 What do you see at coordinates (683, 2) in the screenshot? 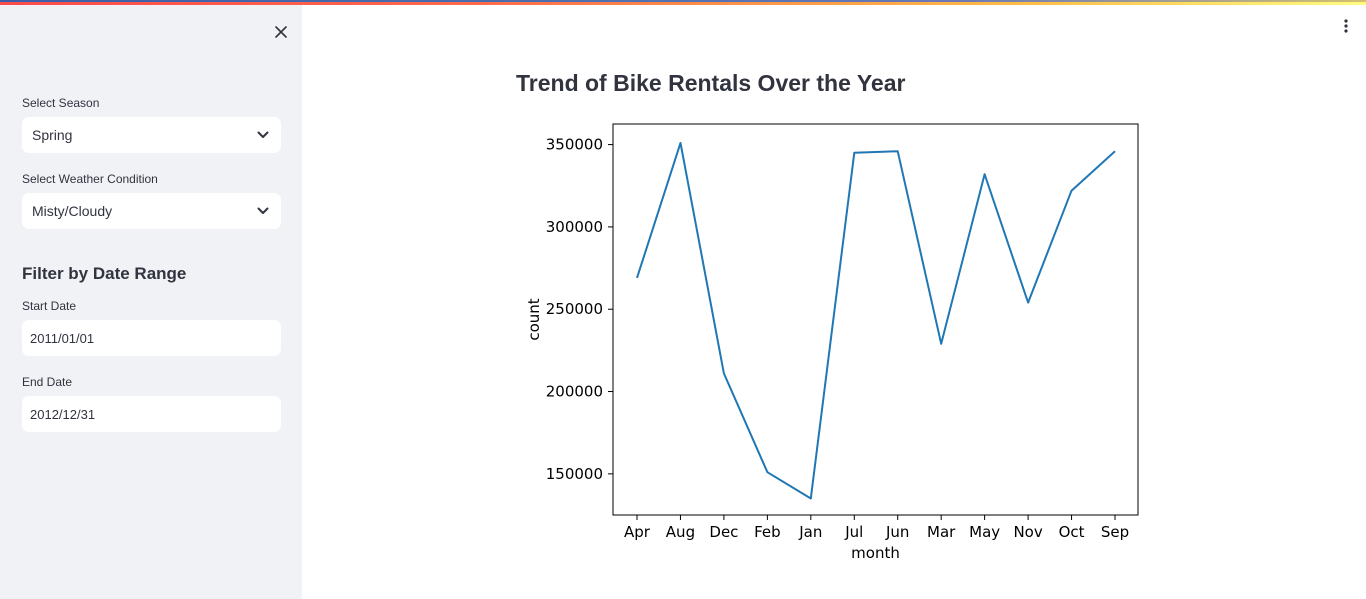
I see `top-decoration-bar` at bounding box center [683, 2].